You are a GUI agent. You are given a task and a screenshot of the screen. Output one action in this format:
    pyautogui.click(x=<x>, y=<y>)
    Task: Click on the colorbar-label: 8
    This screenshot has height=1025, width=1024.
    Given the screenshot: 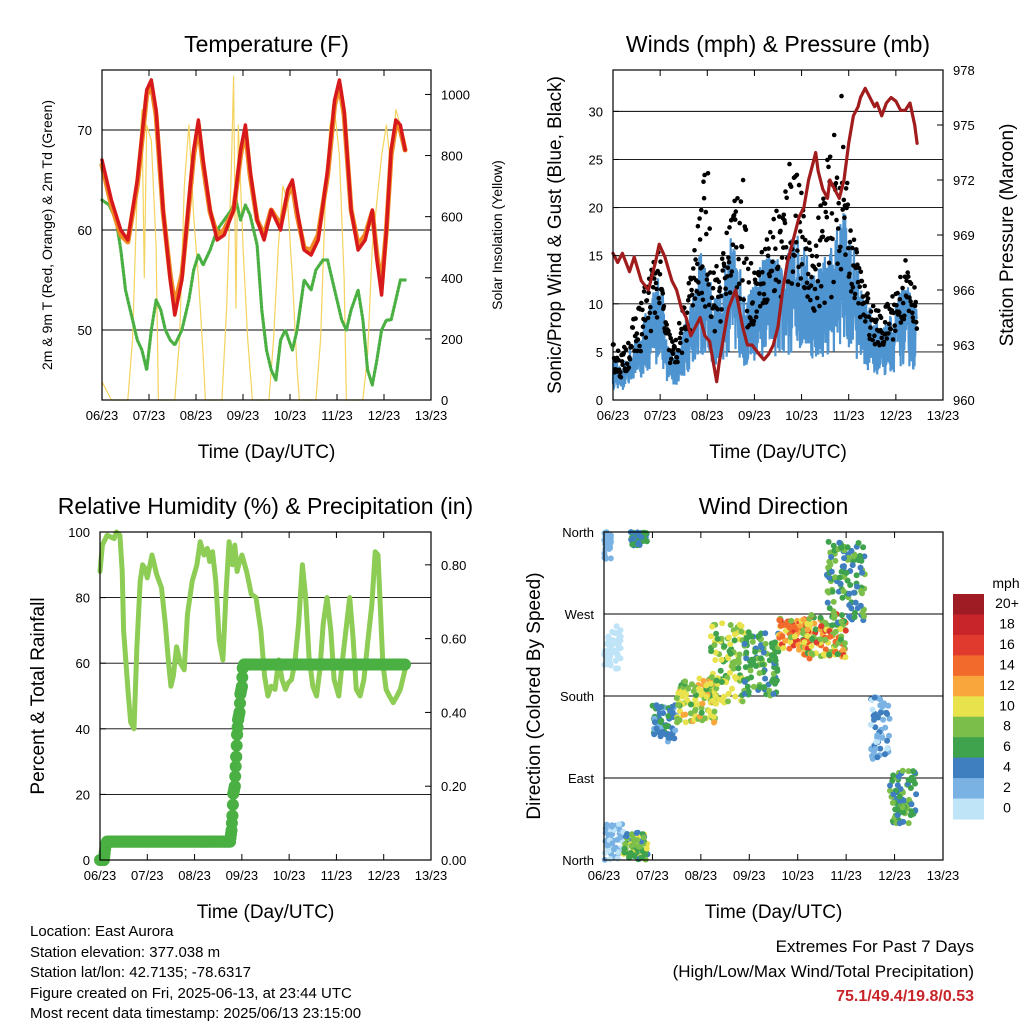 What is the action you would take?
    pyautogui.click(x=1007, y=726)
    